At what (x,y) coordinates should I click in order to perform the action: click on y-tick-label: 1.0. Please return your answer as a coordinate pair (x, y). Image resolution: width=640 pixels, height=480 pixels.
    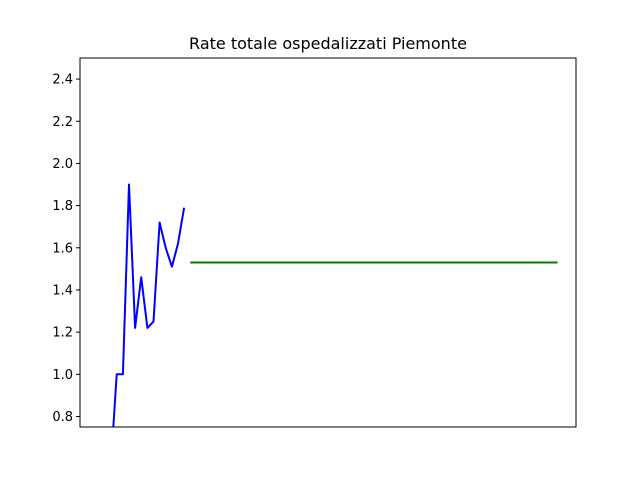
    Looking at the image, I should click on (62, 375).